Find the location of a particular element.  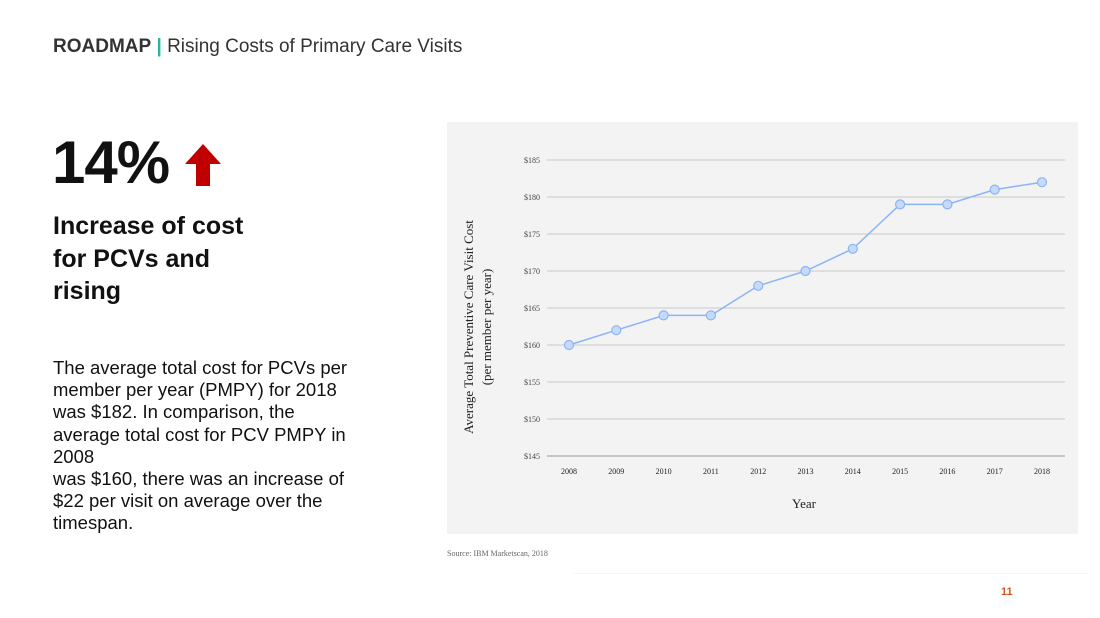

series-line is located at coordinates (805, 263).